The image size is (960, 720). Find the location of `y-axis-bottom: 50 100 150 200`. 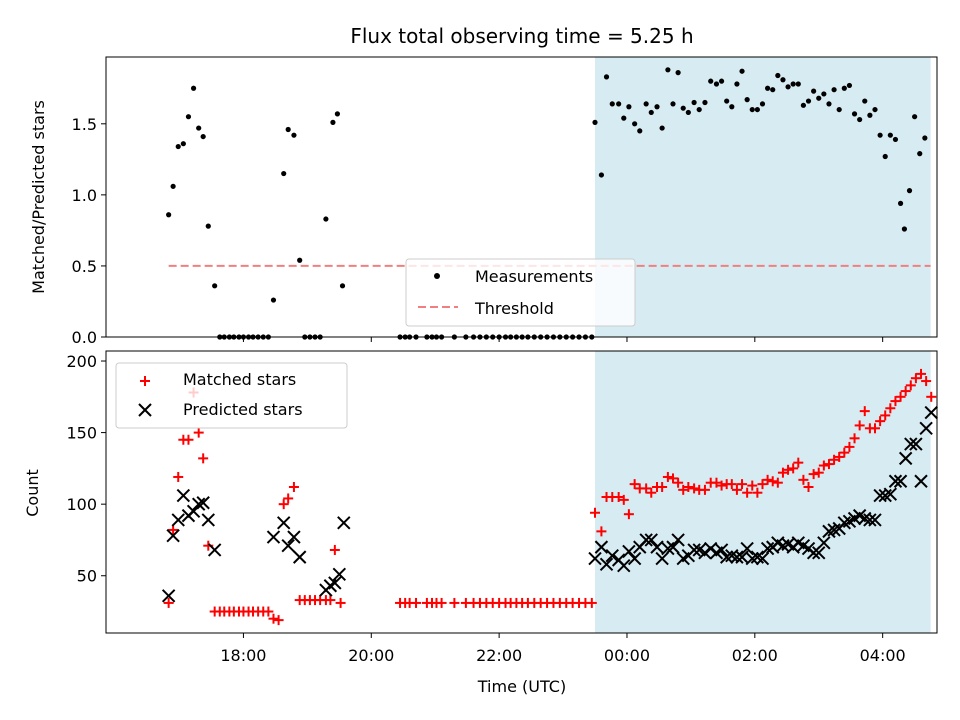

y-axis-bottom: 50 100 150 200 is located at coordinates (86, 469).